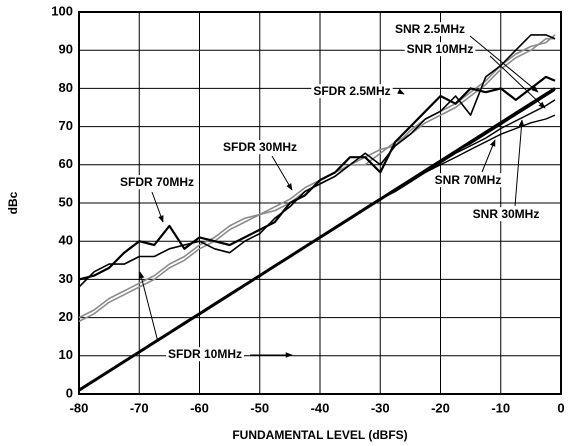  I want to click on y-tick-label: 40, so click(66, 240).